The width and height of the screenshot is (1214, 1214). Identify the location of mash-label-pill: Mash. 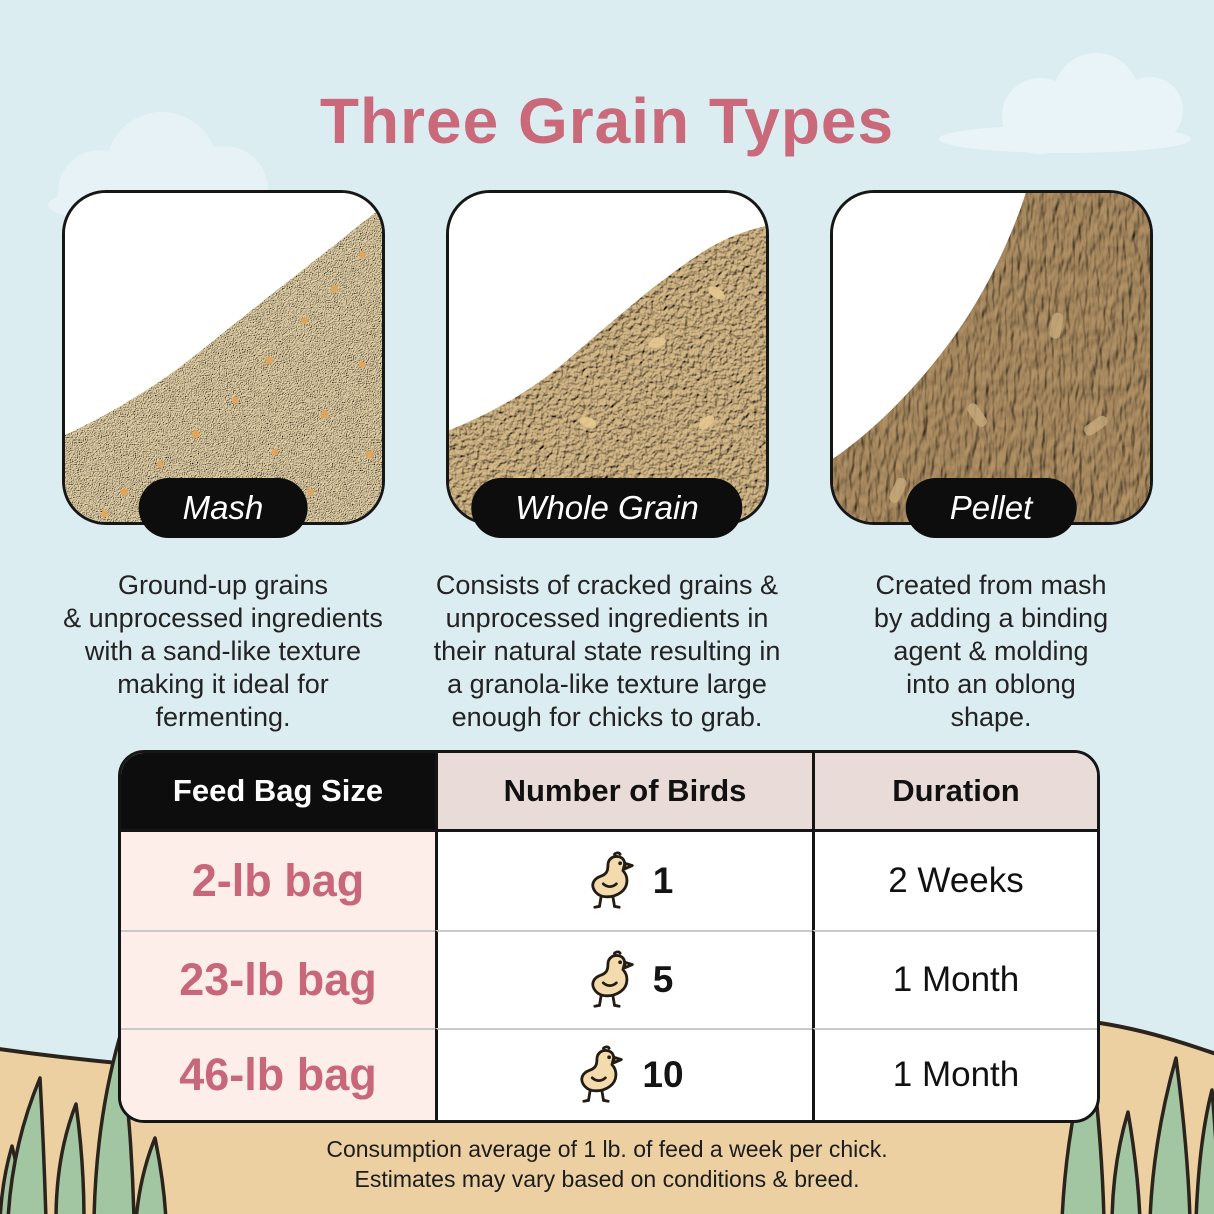
(223, 508).